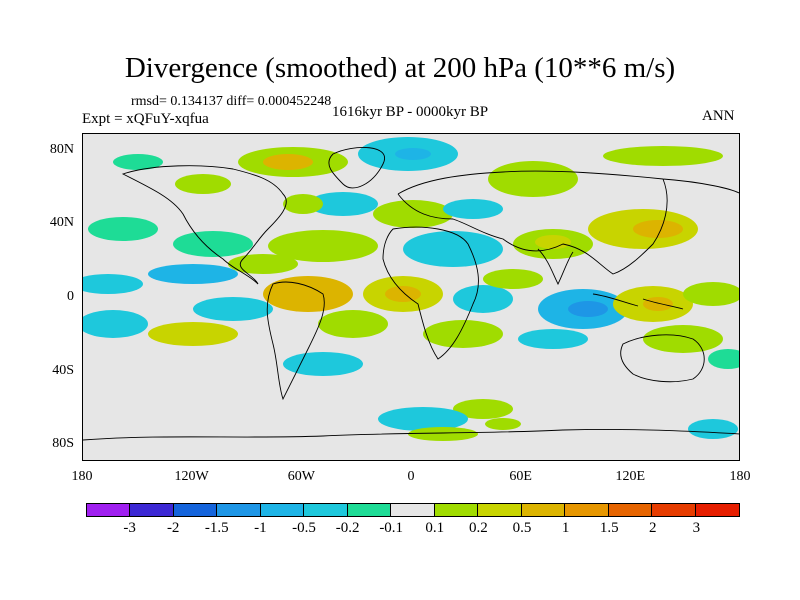 The height and width of the screenshot is (600, 800). I want to click on experiment-line: Expt = xQFuY-xqfua, so click(145, 119).